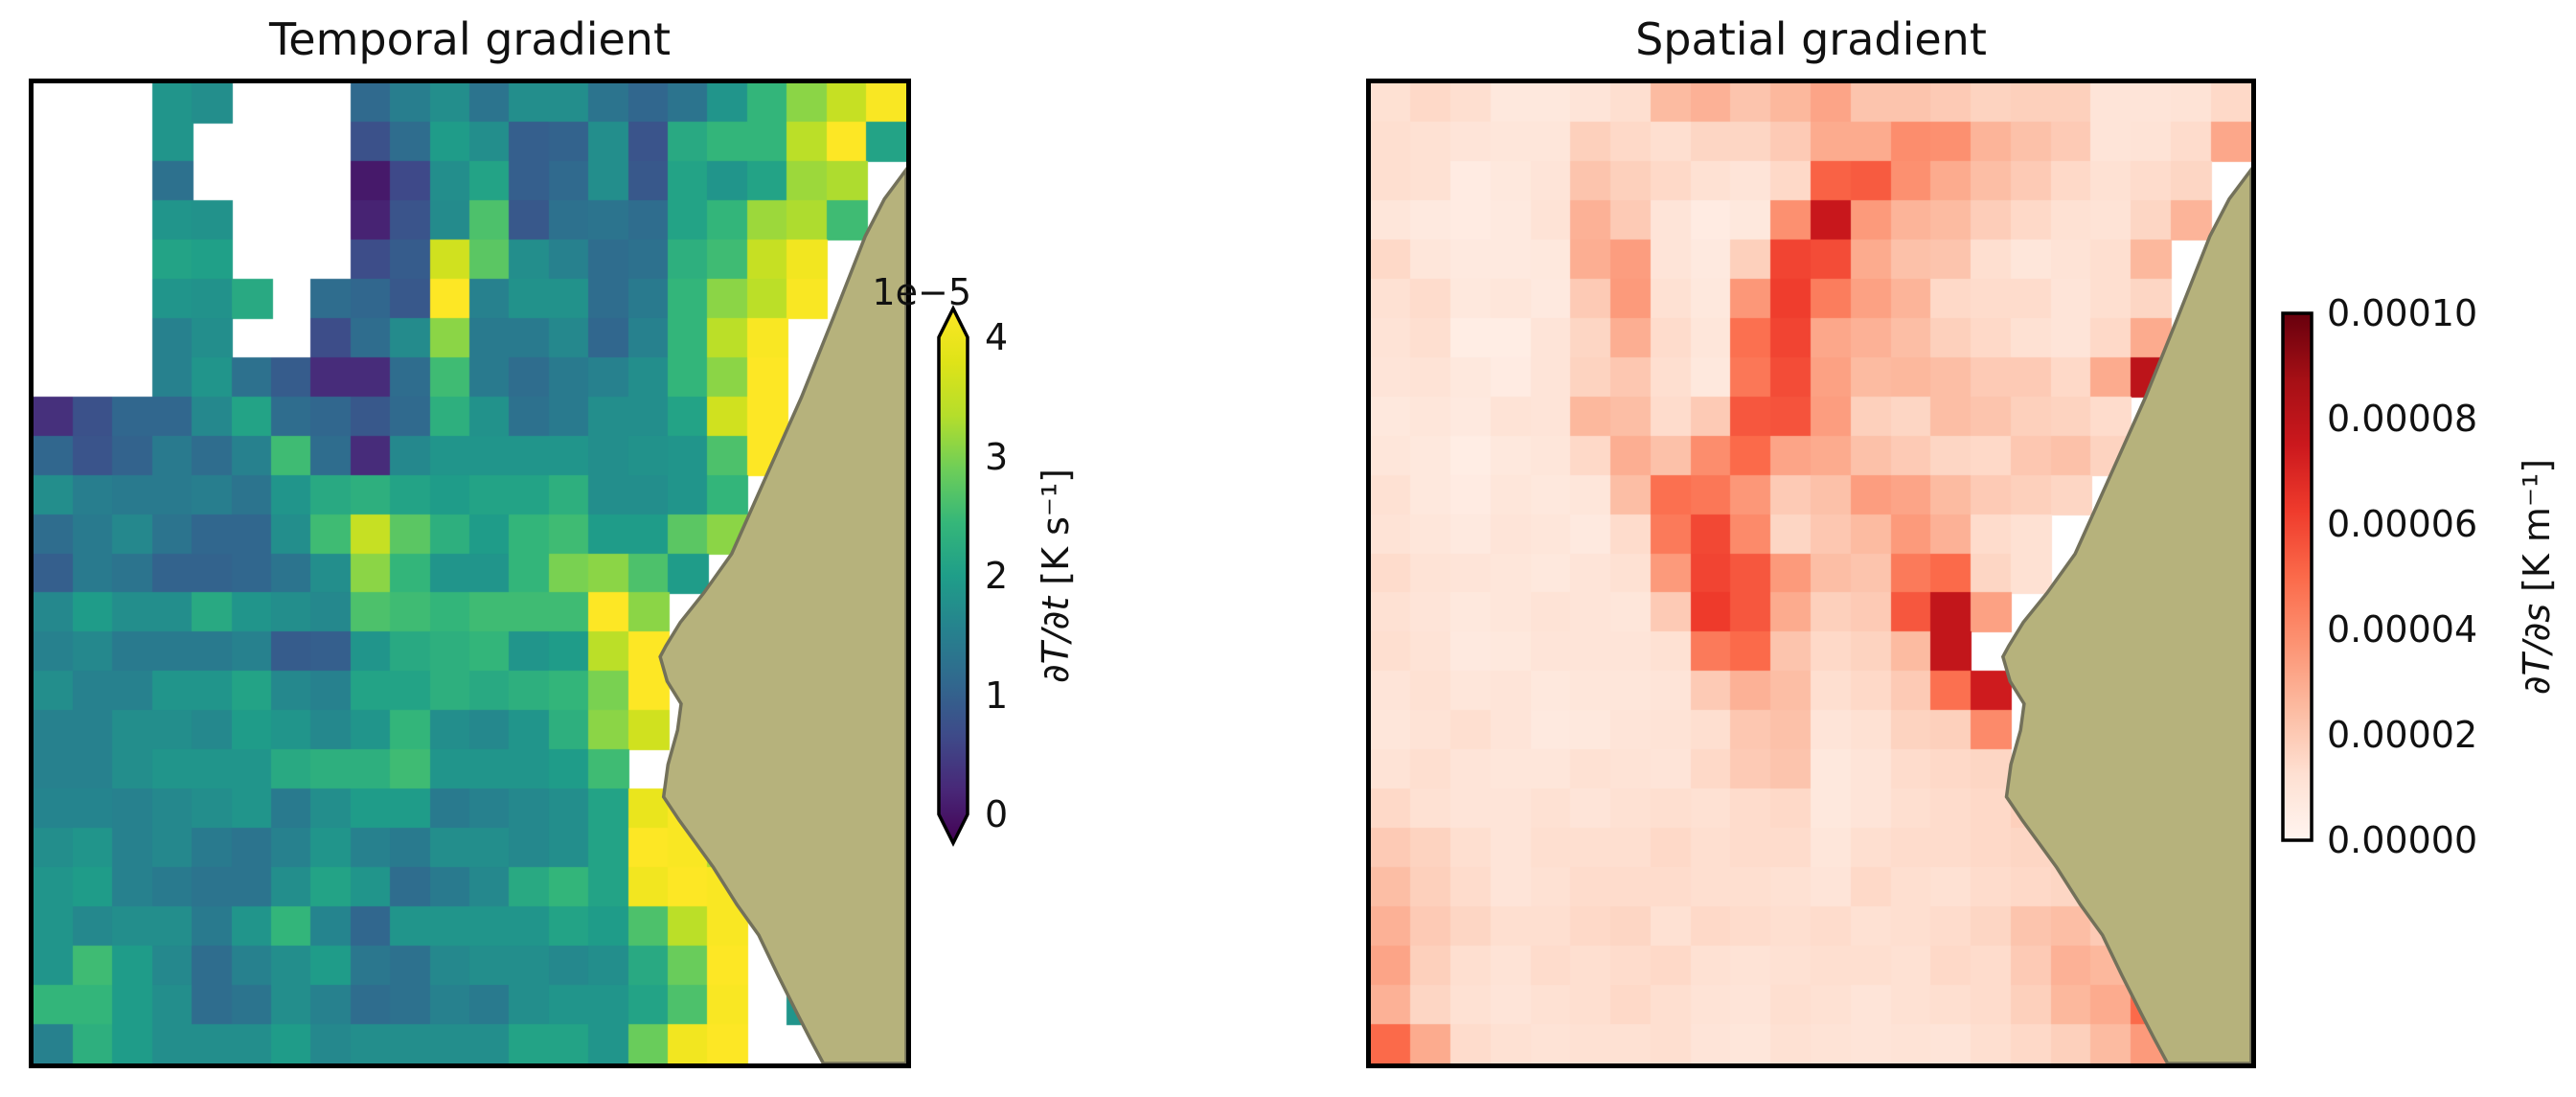 The height and width of the screenshot is (1097, 2576). What do you see at coordinates (1811, 39) in the screenshot?
I see `spatial-panel-title: Spatial gradient` at bounding box center [1811, 39].